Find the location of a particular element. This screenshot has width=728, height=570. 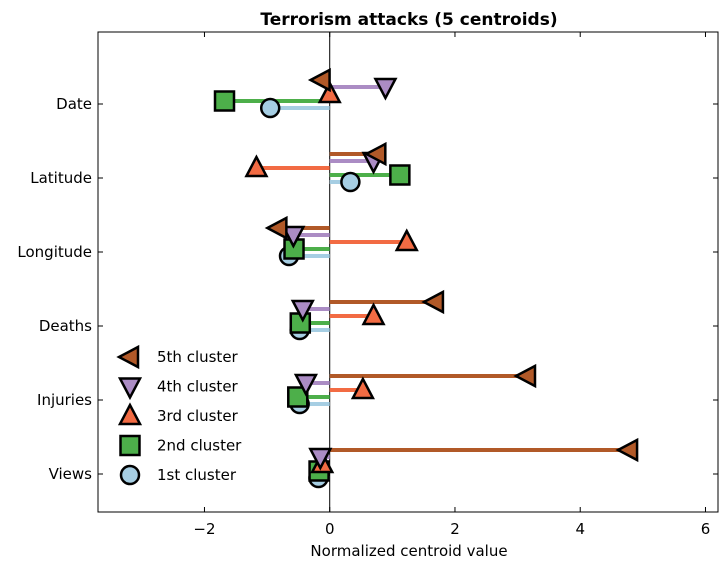

x-tick-label: 6 is located at coordinates (706, 529).